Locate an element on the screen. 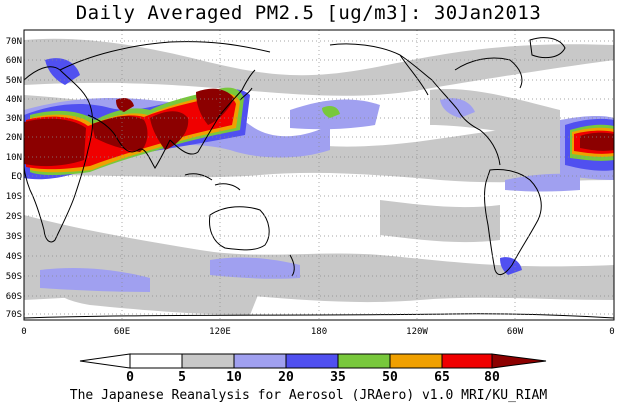  lat-label: 40N is located at coordinates (14, 100).